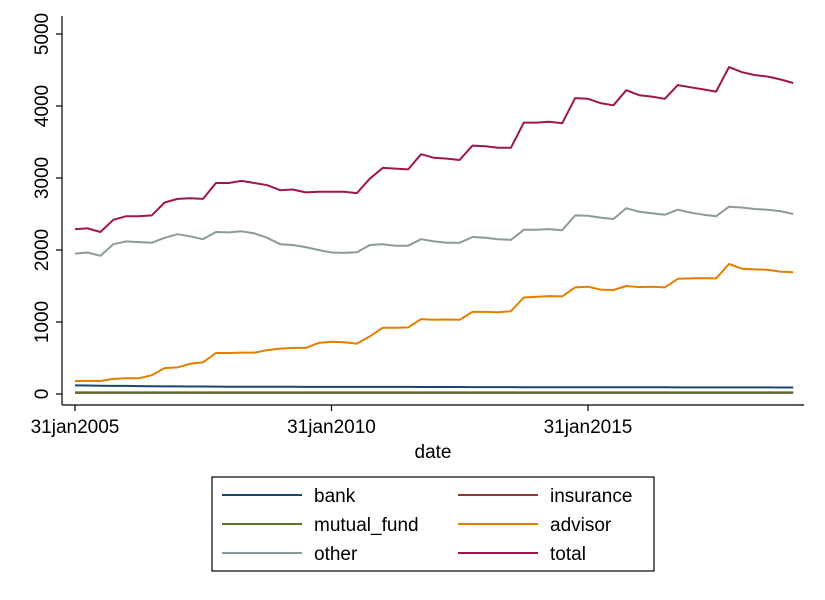  Describe the element at coordinates (568, 554) in the screenshot. I see `legend-label-total: total` at that location.